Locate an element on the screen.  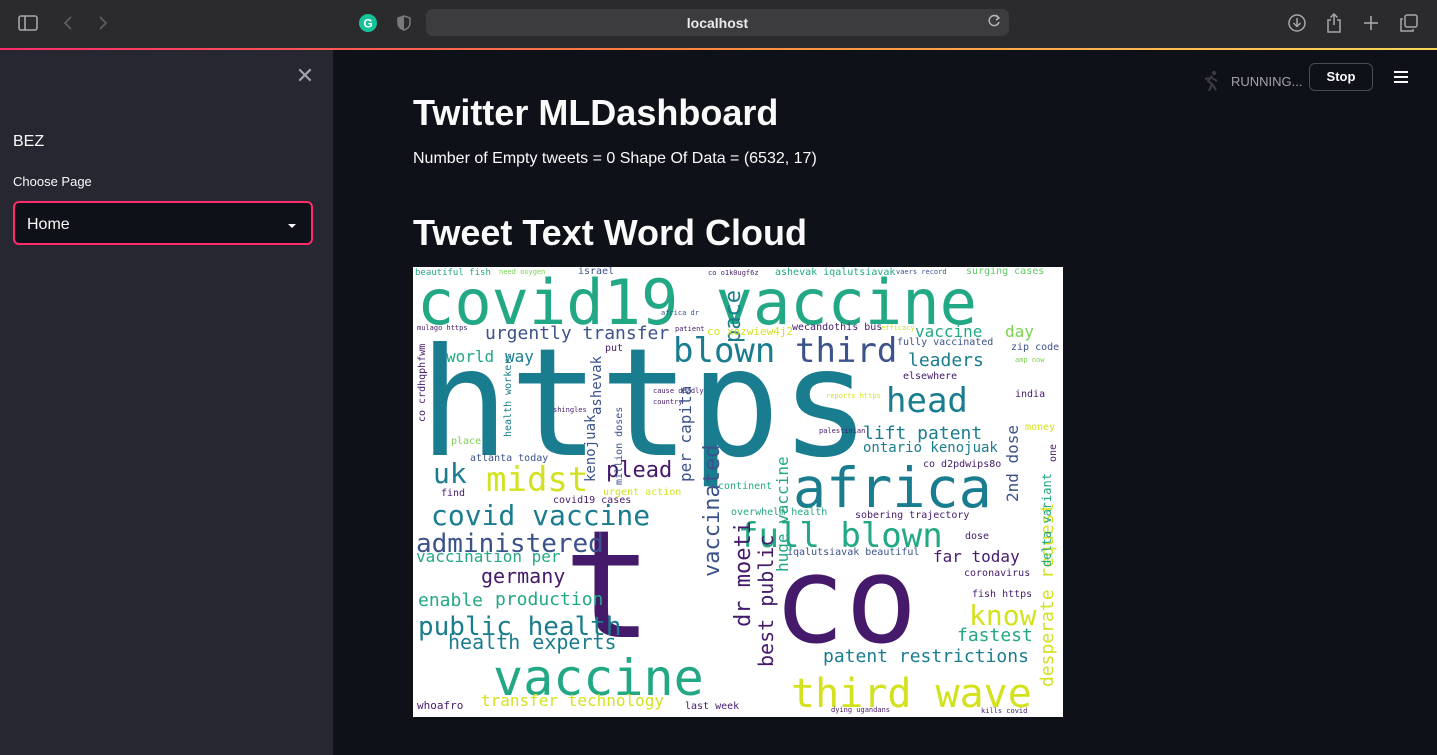
word-cloud-word: money is located at coordinates (1040, 427).